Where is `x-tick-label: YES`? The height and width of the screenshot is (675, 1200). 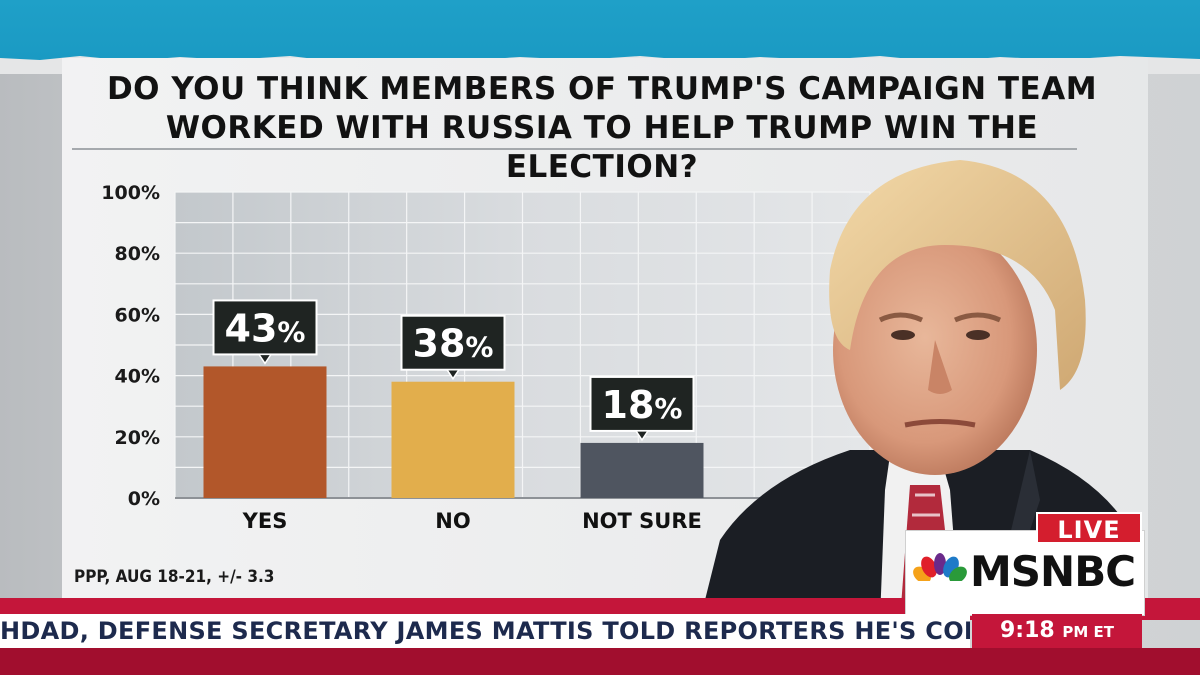 x-tick-label: YES is located at coordinates (265, 521).